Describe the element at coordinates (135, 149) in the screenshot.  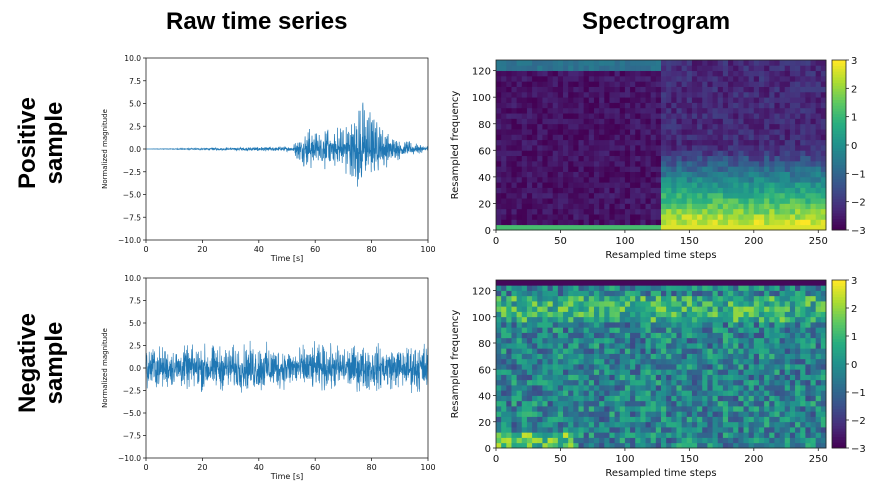
I see `positive-ts-ytick-label: 0.0` at that location.